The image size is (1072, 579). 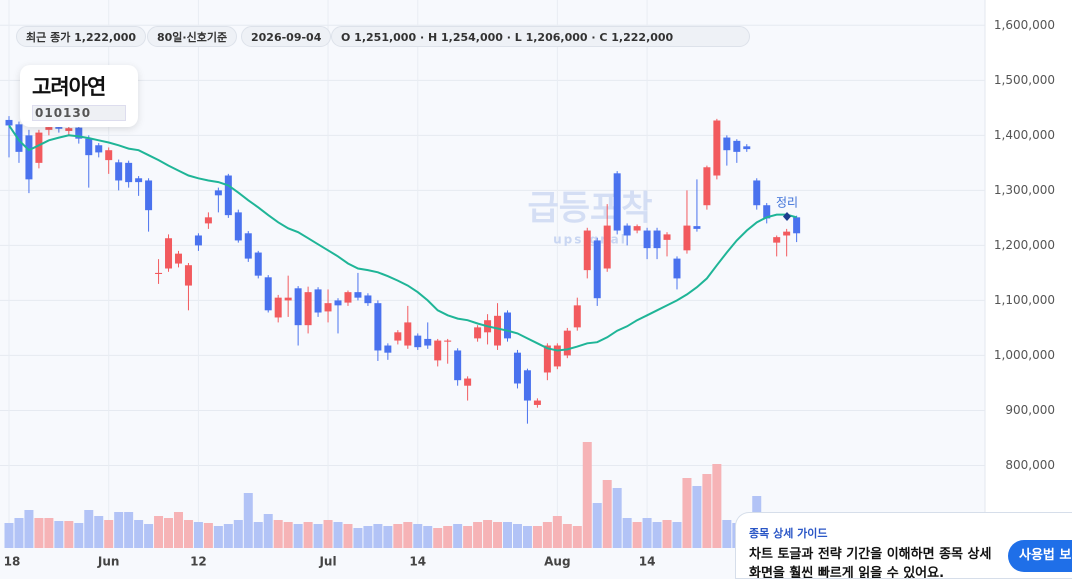 I want to click on y-tick-label: 1,000,000, so click(x=1024, y=355).